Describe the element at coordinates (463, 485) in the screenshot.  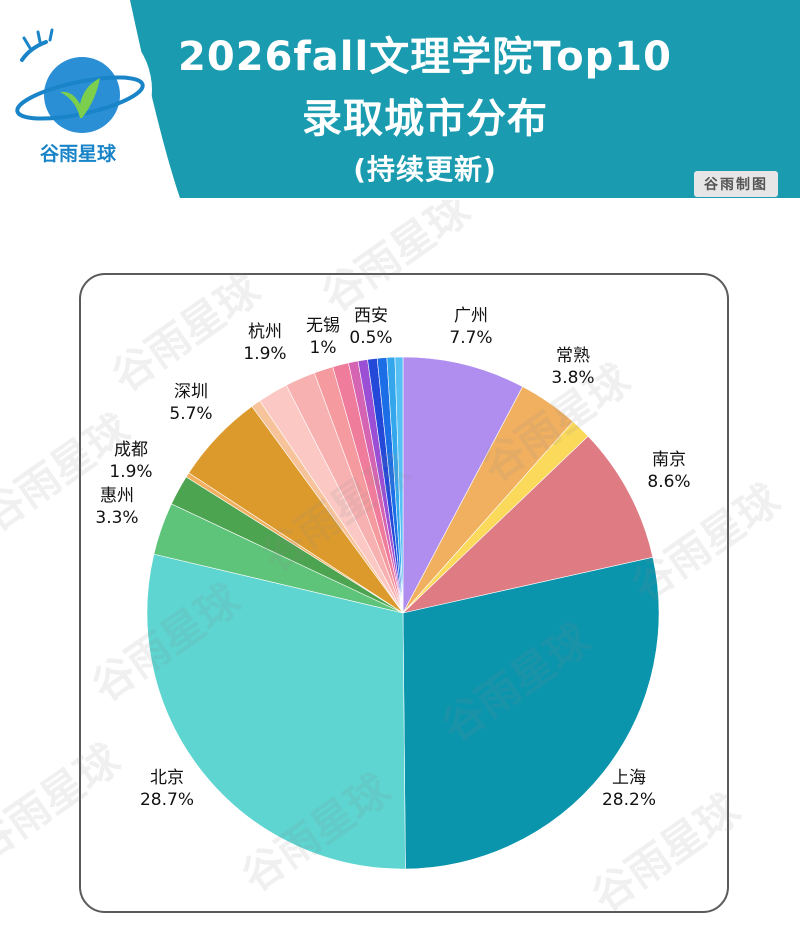
I see `pie-slice-广州` at that location.